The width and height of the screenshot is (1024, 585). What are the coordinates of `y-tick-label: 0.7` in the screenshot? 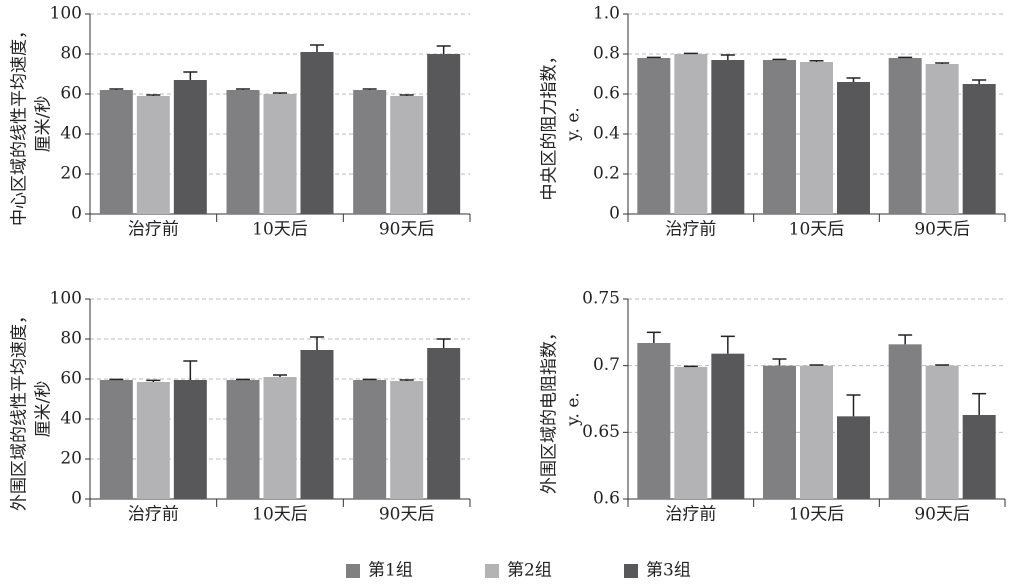 It's located at (606, 365).